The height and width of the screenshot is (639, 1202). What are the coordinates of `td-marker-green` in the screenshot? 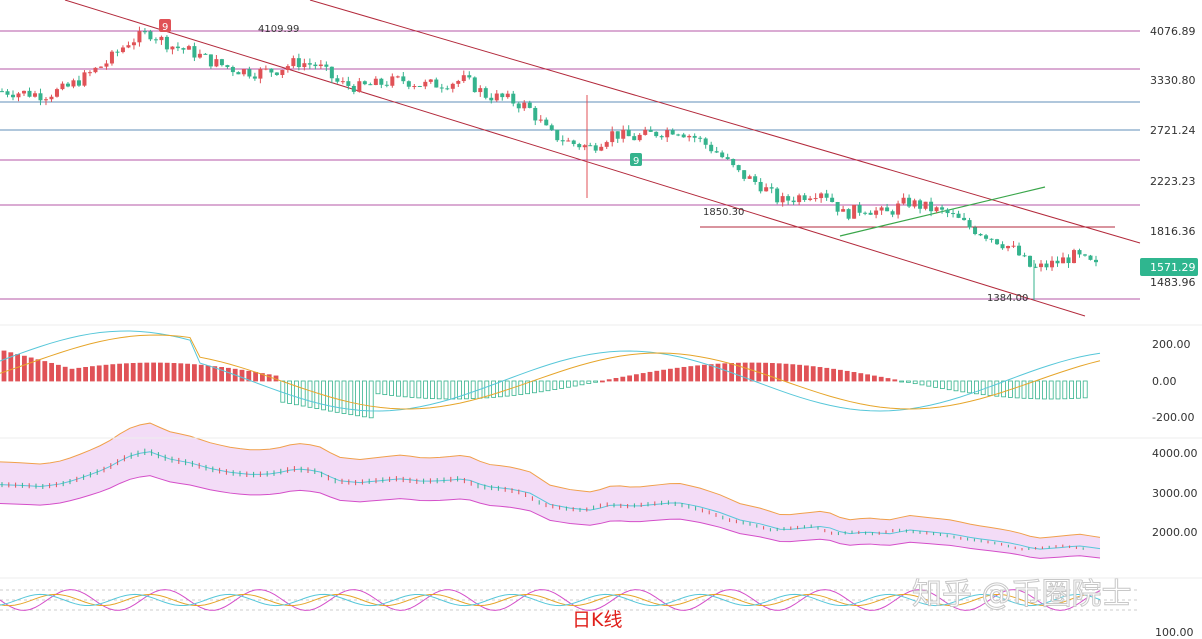 It's located at (636, 159).